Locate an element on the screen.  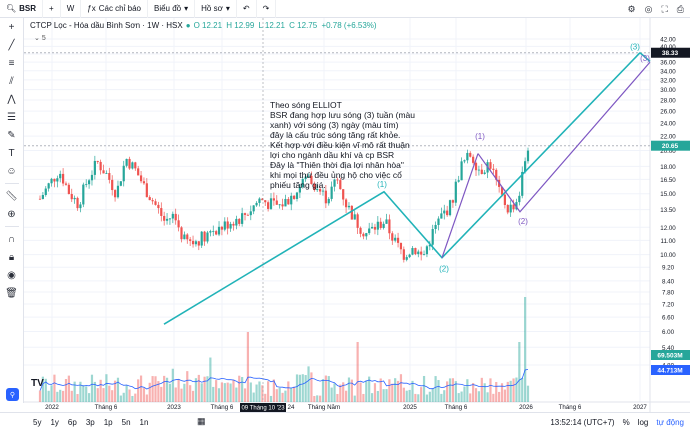
crosshair-tool: + is located at coordinates (12, 27).